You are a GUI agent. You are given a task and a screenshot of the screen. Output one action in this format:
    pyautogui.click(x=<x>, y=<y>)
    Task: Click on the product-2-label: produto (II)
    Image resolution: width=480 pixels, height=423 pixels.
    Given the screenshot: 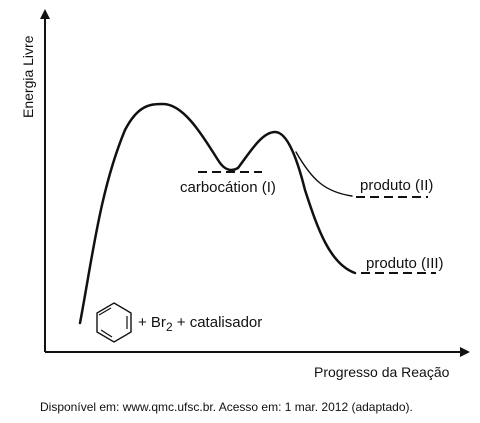 What is the action you would take?
    pyautogui.click(x=396, y=185)
    